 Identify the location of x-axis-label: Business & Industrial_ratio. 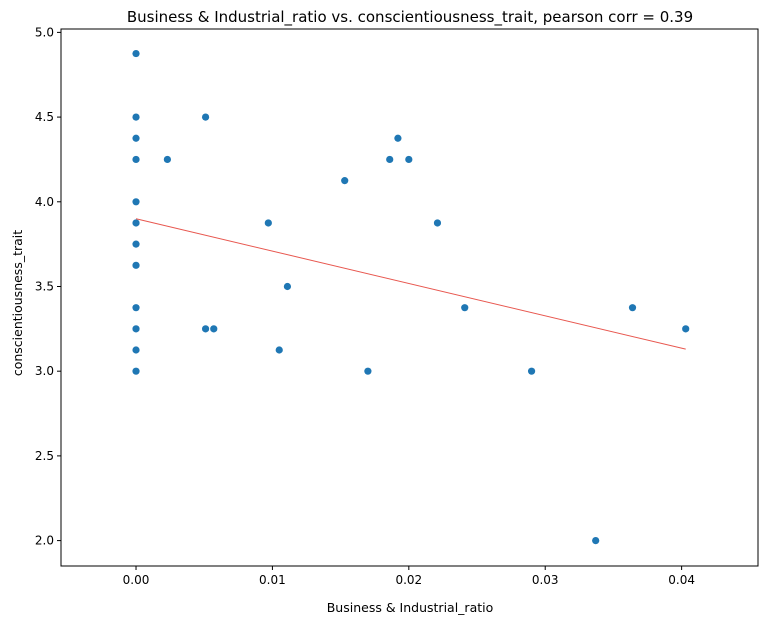
(410, 607).